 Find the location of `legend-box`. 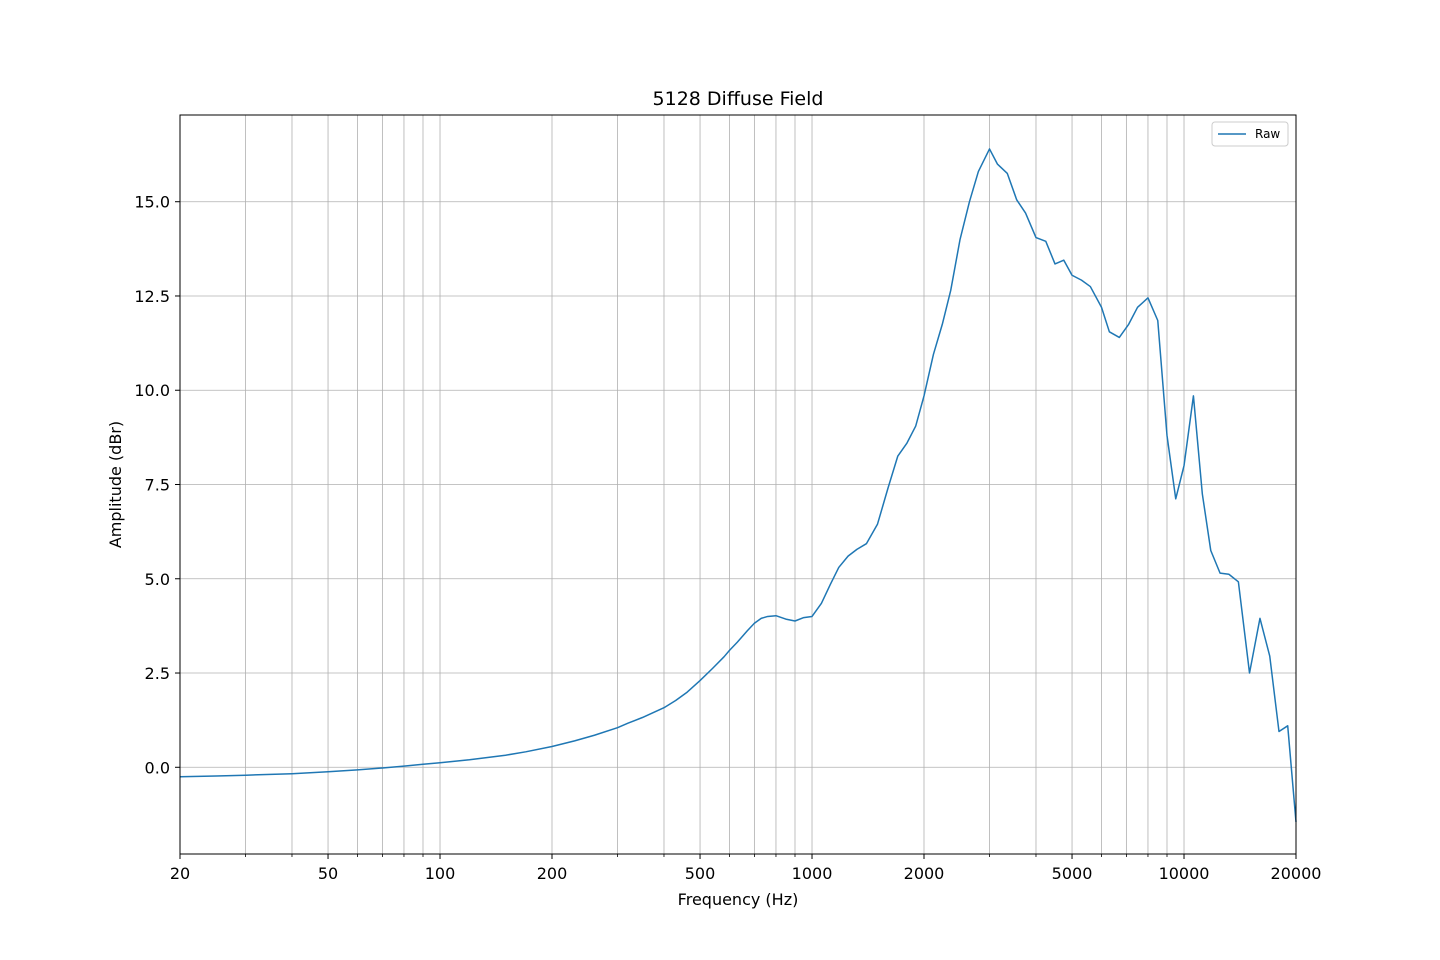

legend-box is located at coordinates (1250, 134).